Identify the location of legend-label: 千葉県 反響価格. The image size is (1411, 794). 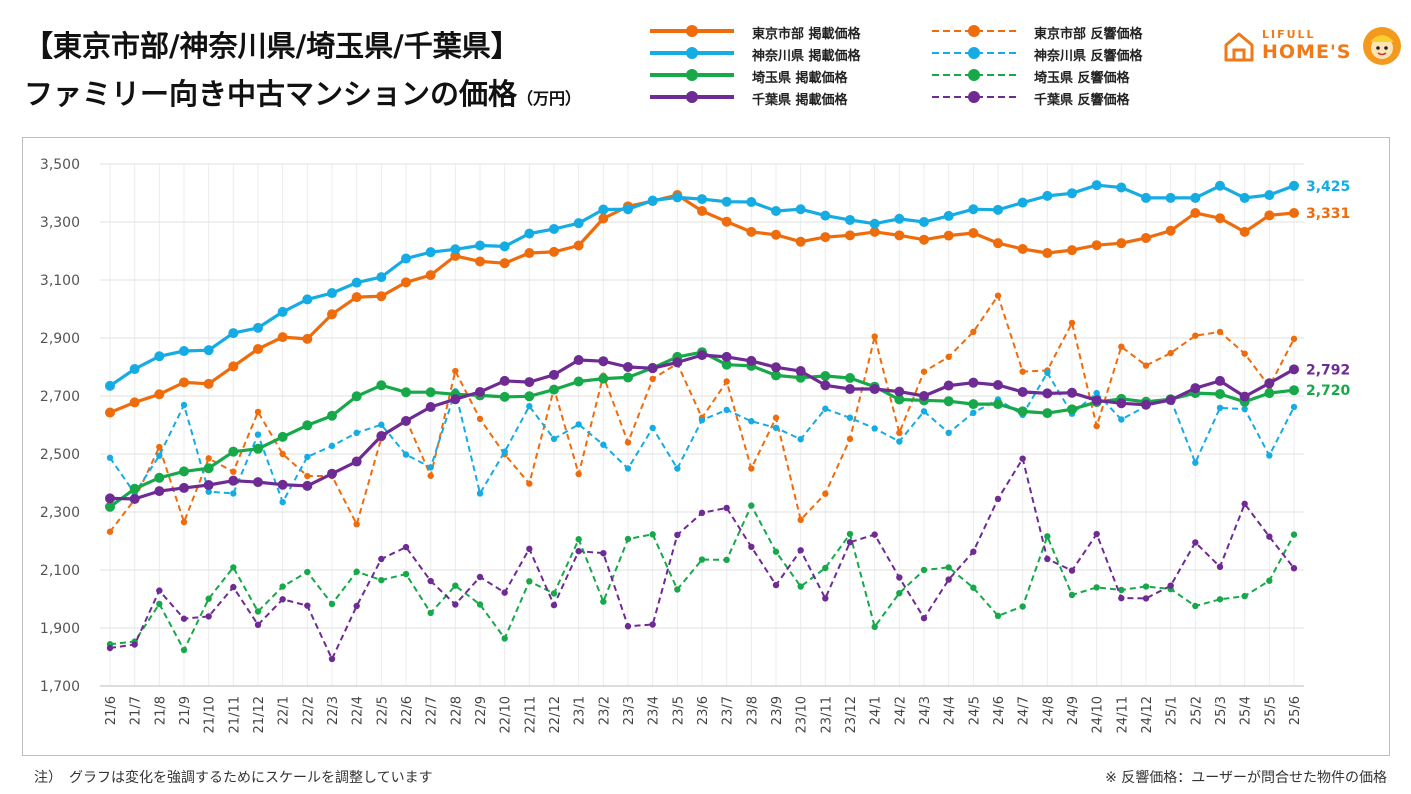
(1082, 100).